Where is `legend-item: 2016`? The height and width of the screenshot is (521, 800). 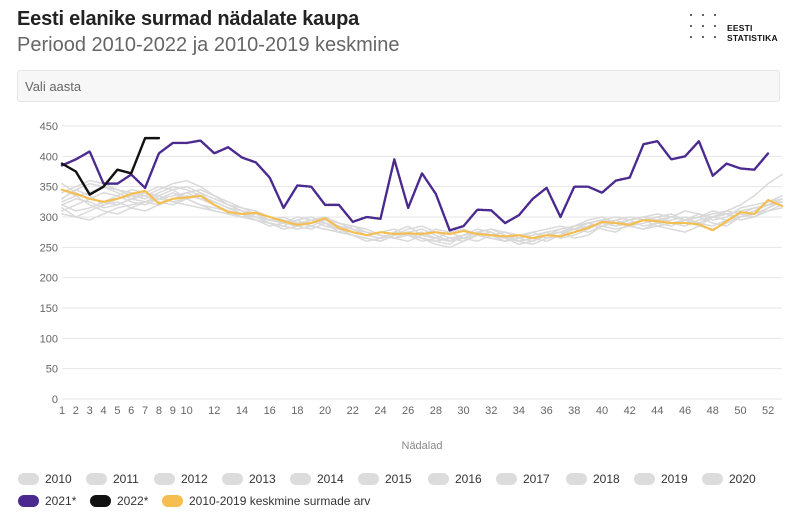 legend-item: 2016 is located at coordinates (455, 479).